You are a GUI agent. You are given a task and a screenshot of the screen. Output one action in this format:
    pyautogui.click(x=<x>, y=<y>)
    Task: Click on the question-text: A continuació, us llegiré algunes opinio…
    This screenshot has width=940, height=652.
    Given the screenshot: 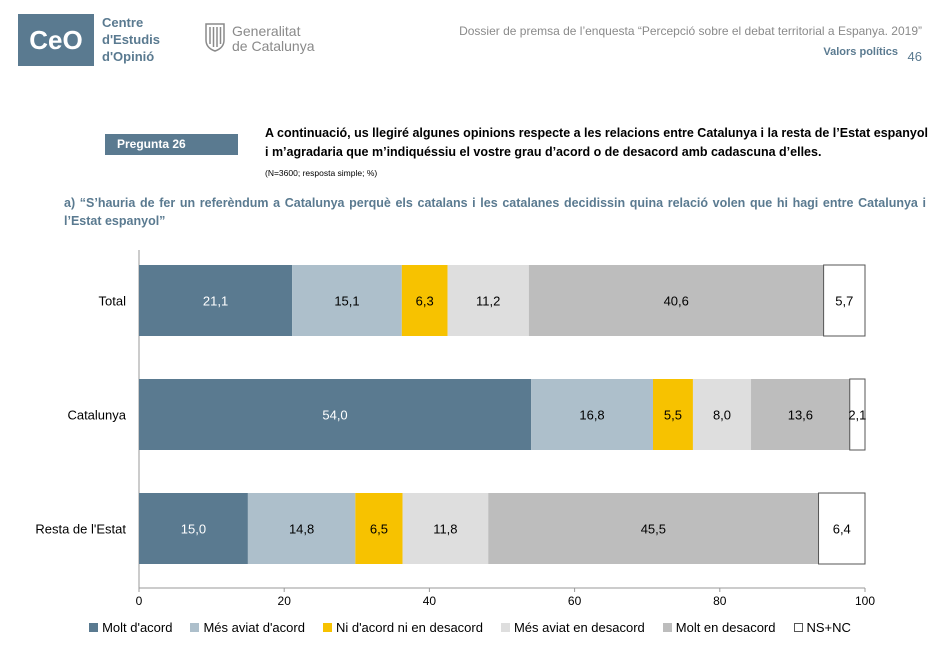 What is the action you would take?
    pyautogui.click(x=596, y=142)
    